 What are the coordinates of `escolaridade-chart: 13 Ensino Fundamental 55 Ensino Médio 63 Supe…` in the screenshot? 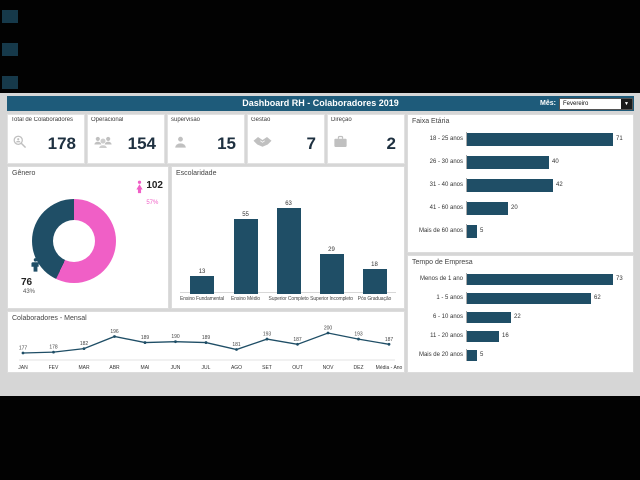 It's located at (288, 242).